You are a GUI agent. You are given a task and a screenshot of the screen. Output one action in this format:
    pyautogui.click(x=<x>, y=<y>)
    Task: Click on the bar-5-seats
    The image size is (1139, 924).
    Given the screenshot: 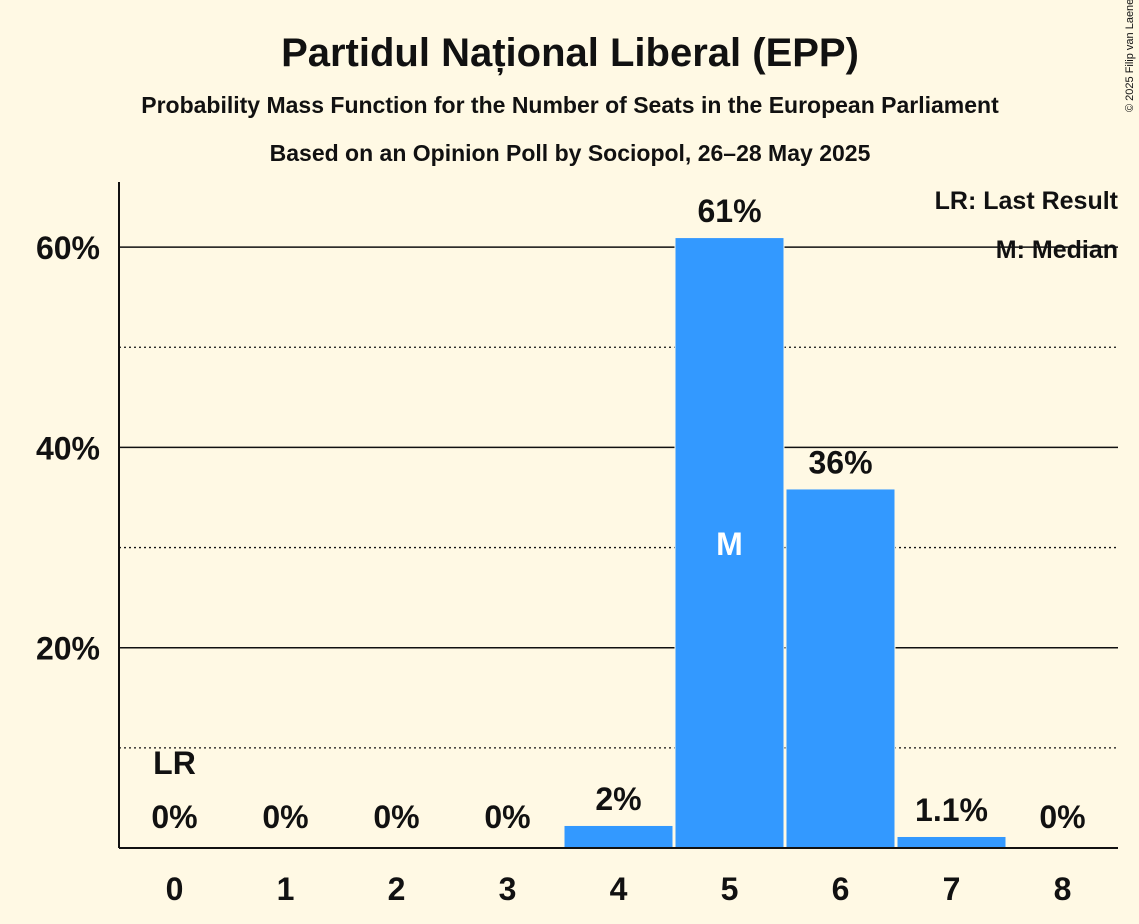 What is the action you would take?
    pyautogui.click(x=729, y=543)
    